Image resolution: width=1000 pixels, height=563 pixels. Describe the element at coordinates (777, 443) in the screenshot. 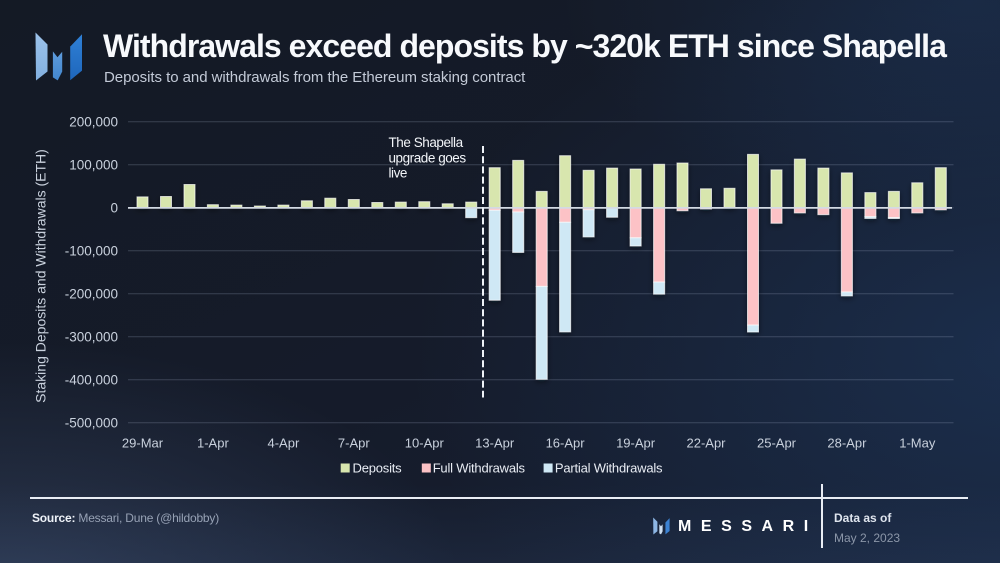

I see `svg-text: 25-Apr` at that location.